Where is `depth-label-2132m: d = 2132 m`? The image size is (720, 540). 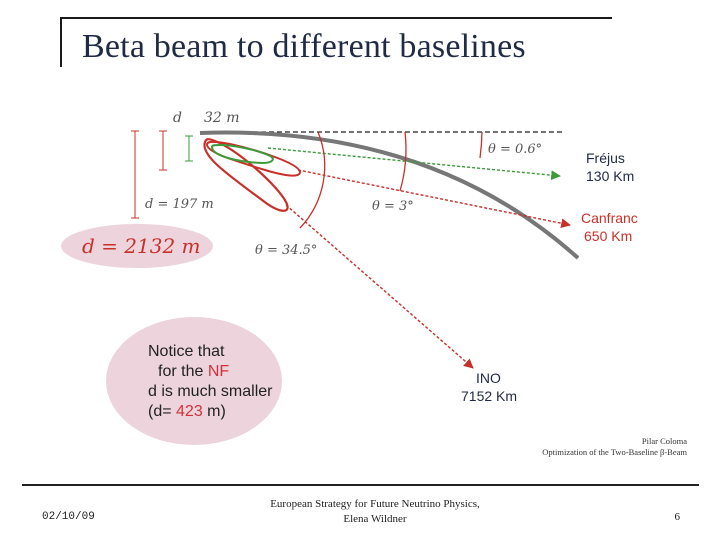
depth-label-2132m: d = 2132 m is located at coordinates (141, 246).